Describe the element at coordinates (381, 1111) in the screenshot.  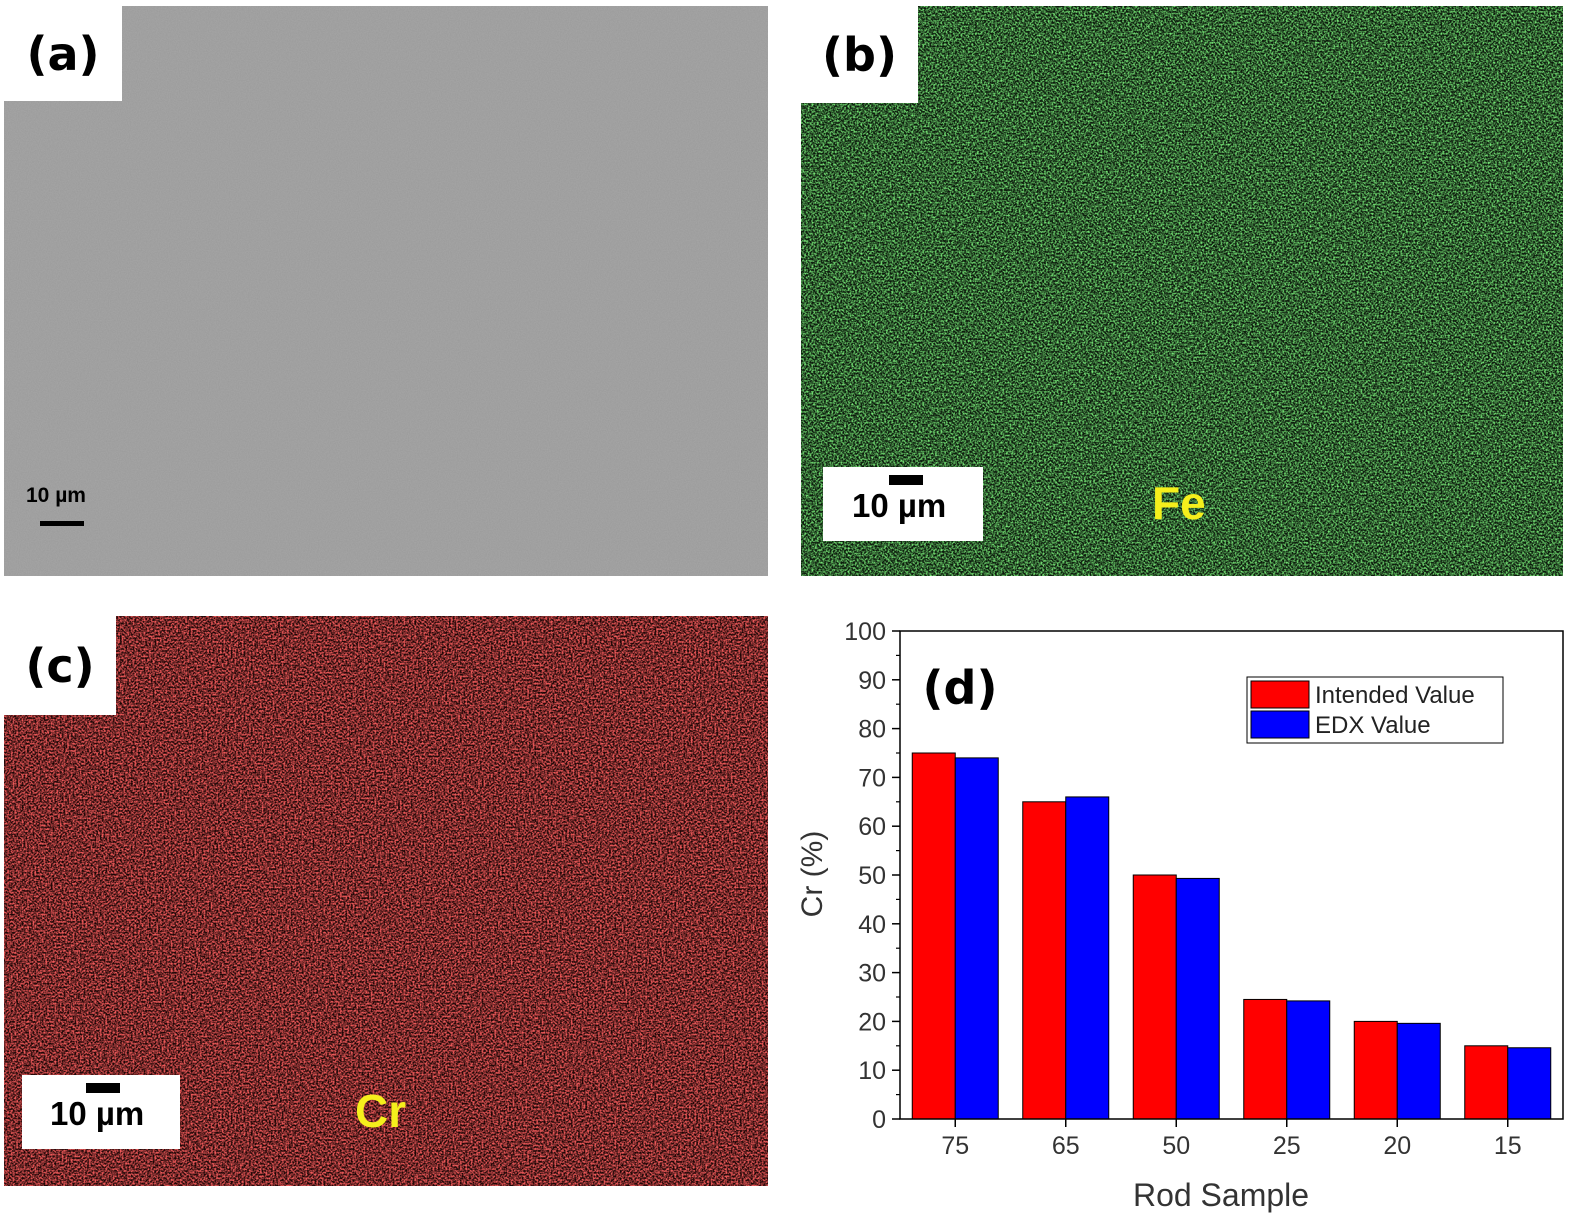
I see `element-label-cr: Cr` at that location.